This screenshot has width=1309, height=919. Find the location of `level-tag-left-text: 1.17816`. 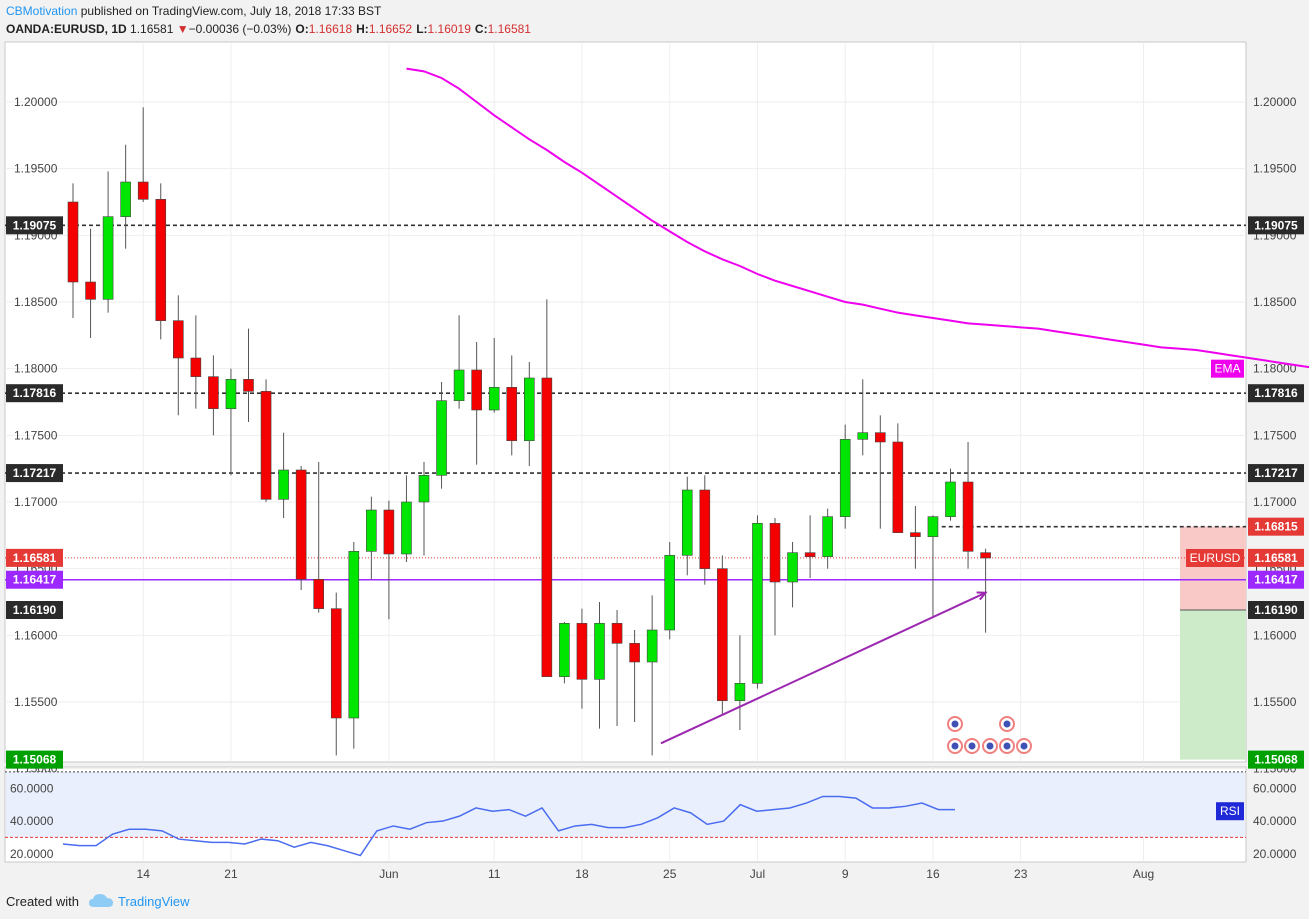

level-tag-left-text: 1.17816 is located at coordinates (35, 393).